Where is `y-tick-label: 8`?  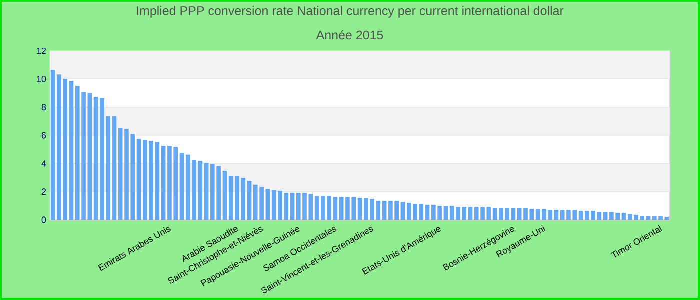
y-tick-label: 8 is located at coordinates (44, 107).